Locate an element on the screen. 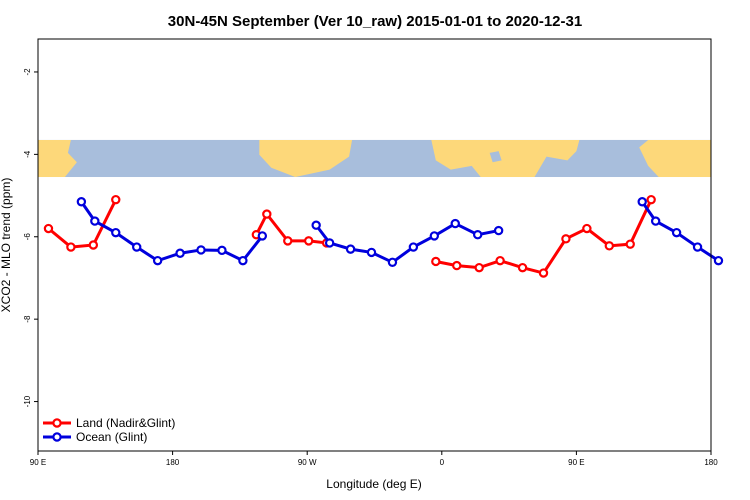  y-tick-label: -4 is located at coordinates (27, 154).